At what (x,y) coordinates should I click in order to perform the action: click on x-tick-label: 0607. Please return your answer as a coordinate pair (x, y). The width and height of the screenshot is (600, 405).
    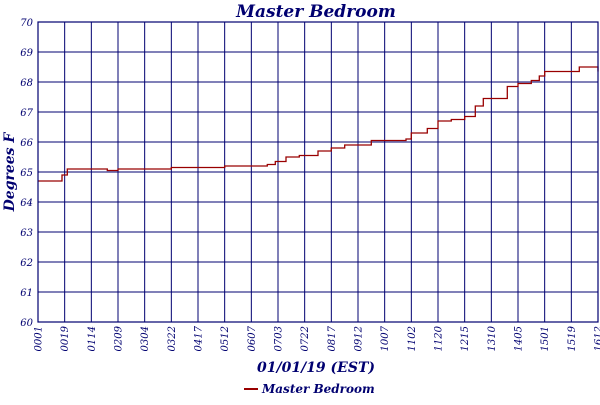
    Looking at the image, I should click on (252, 338).